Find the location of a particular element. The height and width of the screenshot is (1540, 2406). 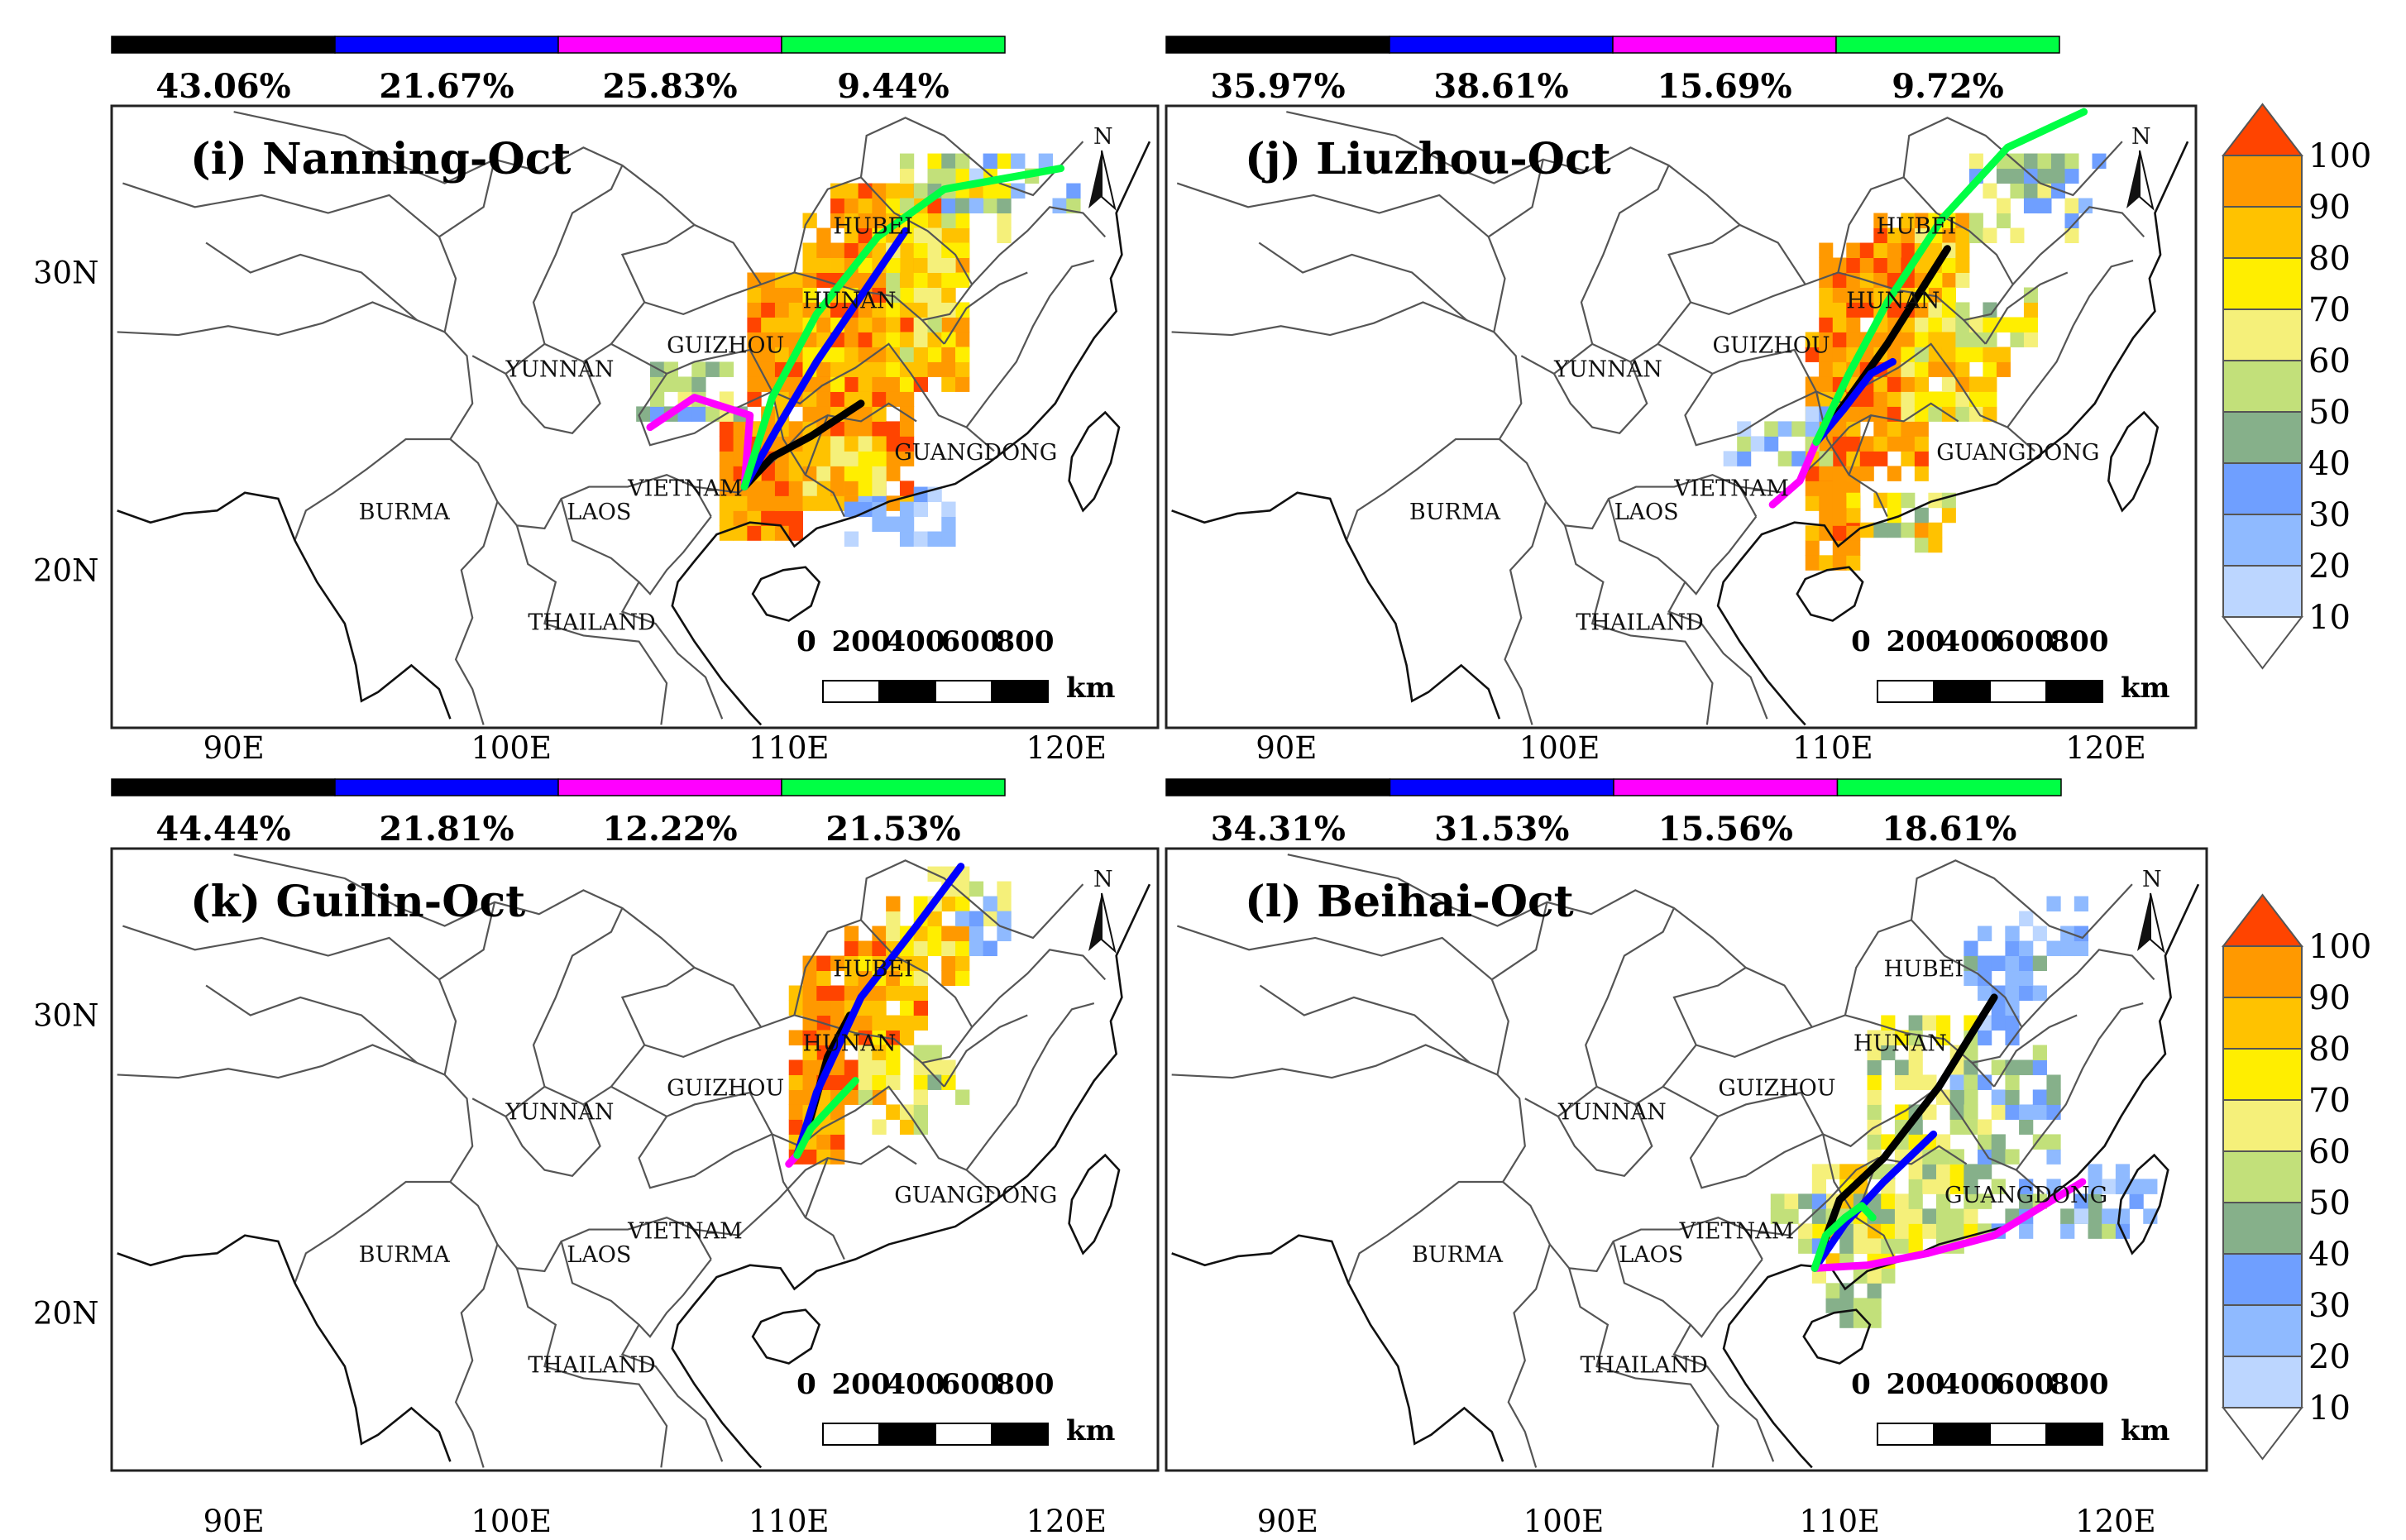

north-label: N is located at coordinates (1103, 879).